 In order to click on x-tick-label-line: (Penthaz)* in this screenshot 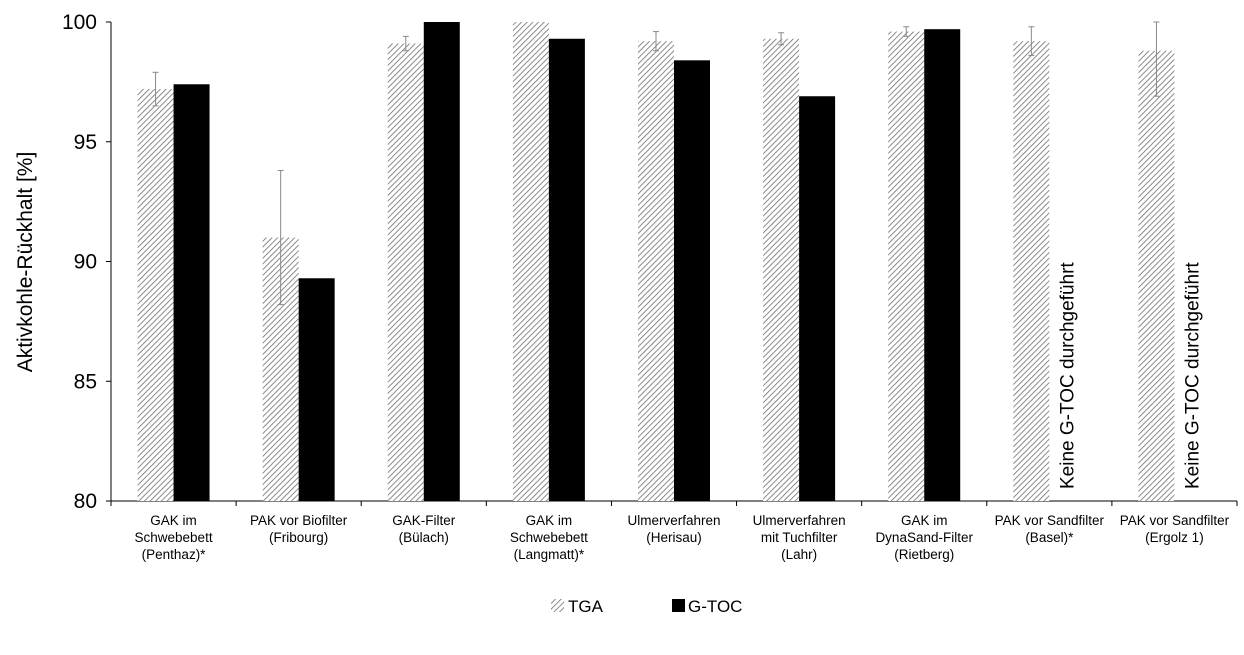, I will do `click(174, 554)`.